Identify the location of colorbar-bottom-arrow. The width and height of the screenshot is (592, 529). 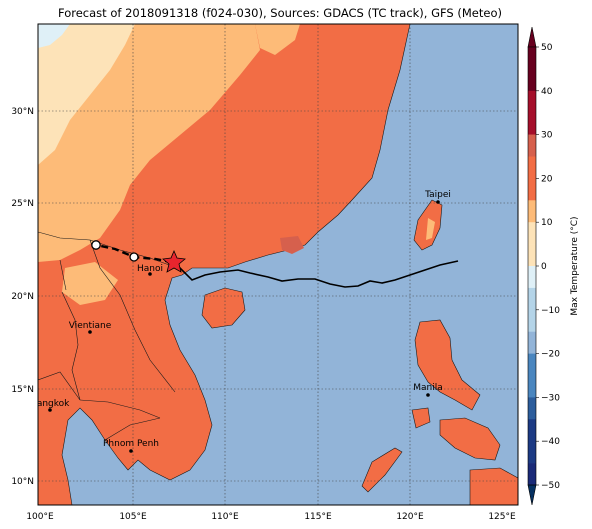
(532, 495).